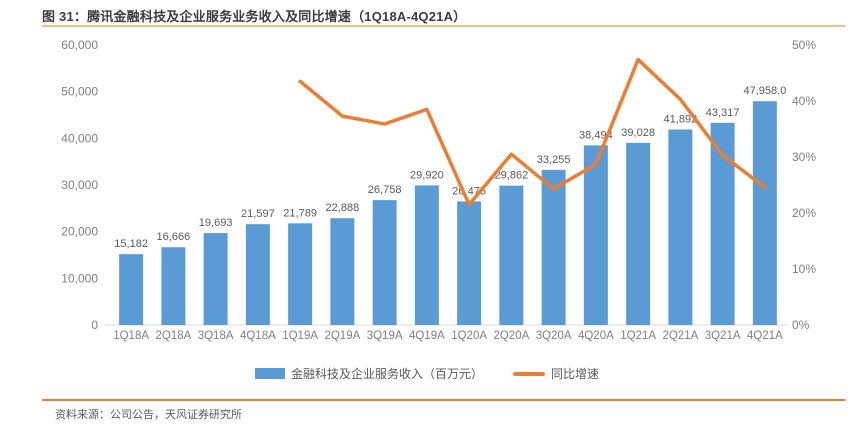 This screenshot has height=432, width=854. What do you see at coordinates (216, 223) in the screenshot?
I see `bar-value-label: 19,693` at bounding box center [216, 223].